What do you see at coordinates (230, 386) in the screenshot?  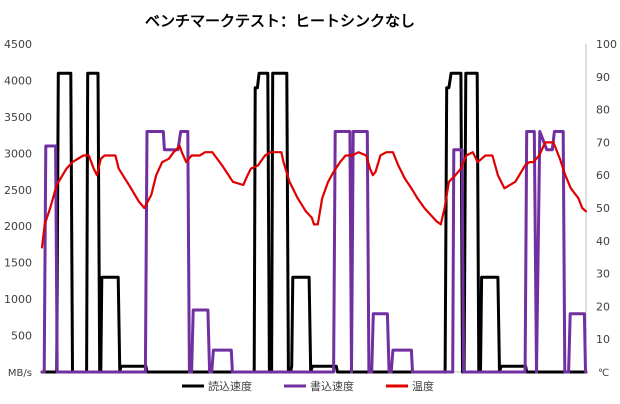 I see `legend-label-0: 読込速度` at bounding box center [230, 386].